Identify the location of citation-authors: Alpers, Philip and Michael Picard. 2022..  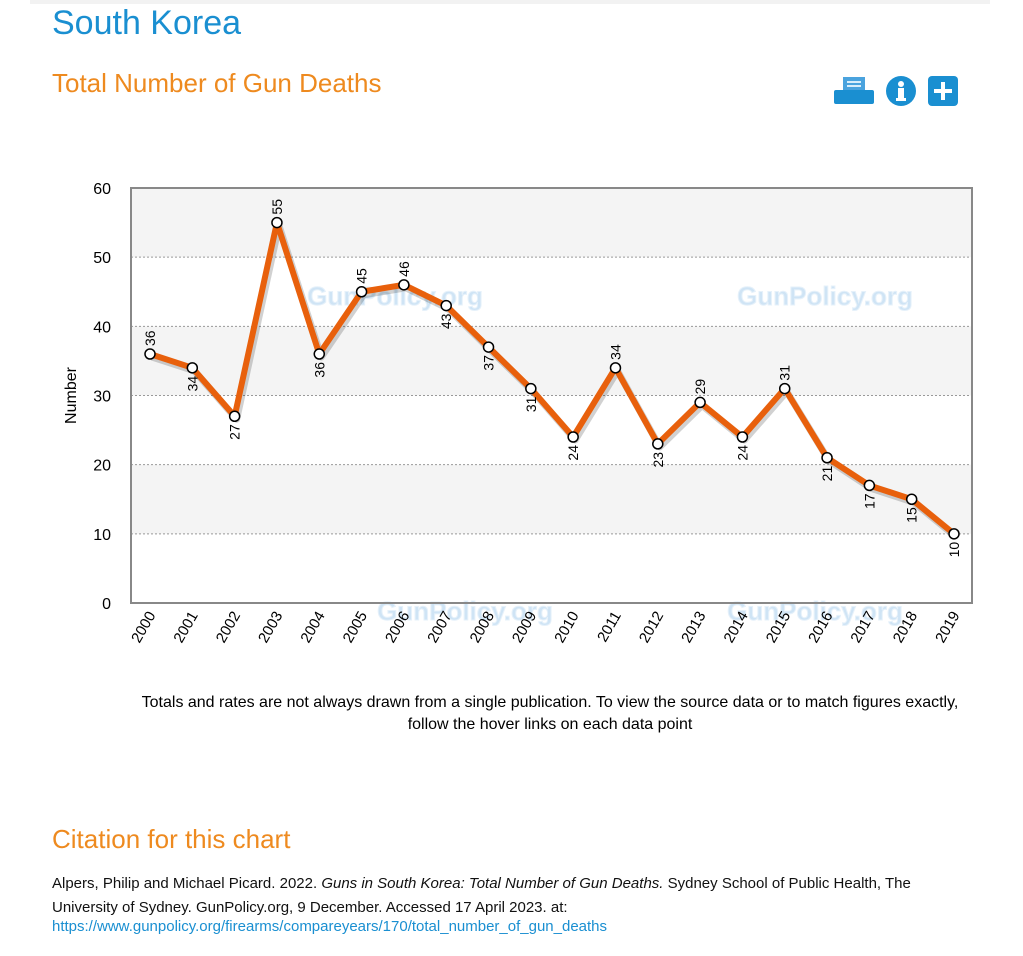
(187, 883).